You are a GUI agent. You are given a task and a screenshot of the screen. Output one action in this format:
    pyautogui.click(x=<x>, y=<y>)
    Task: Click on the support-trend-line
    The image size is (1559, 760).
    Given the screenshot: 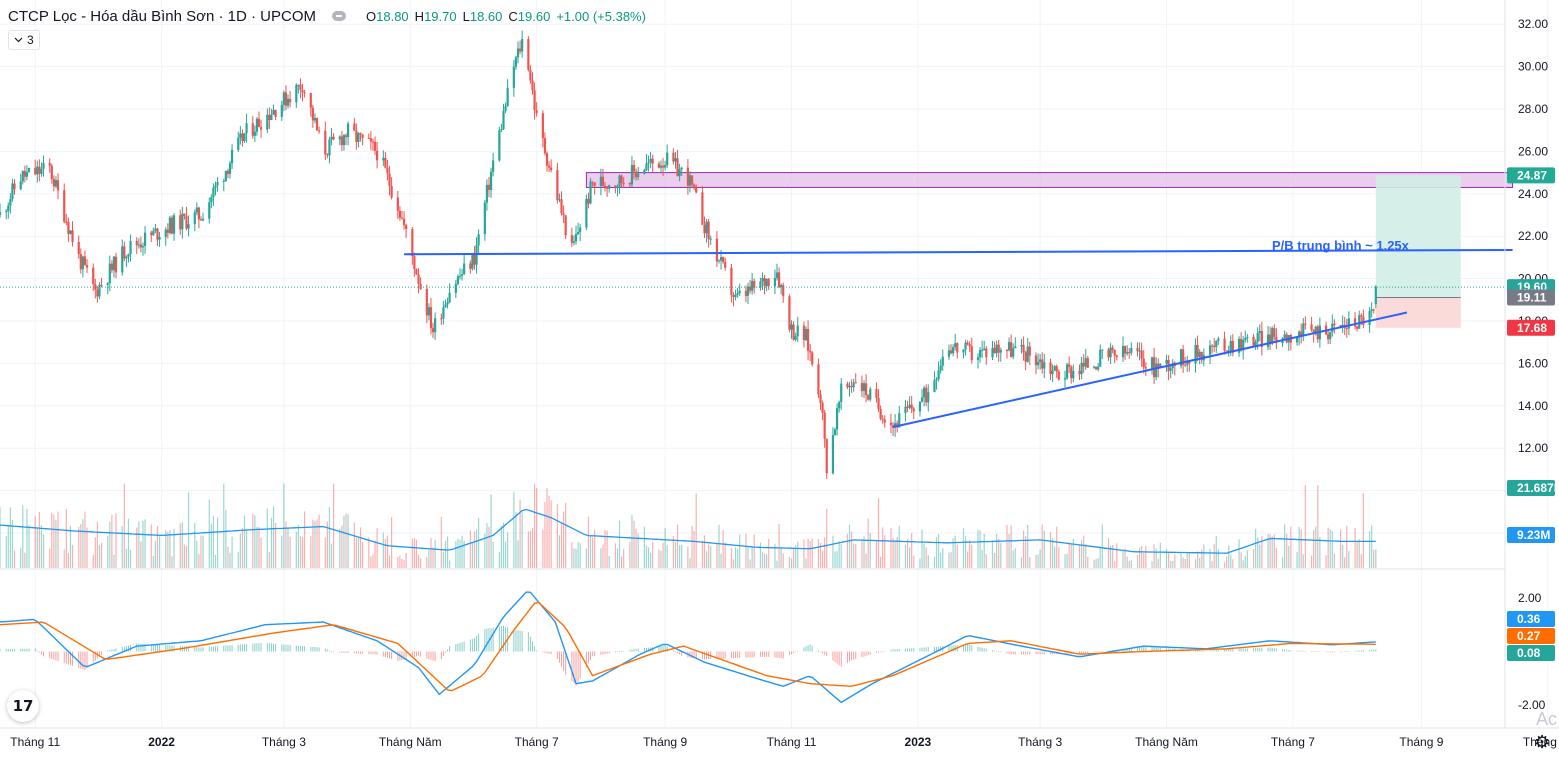 What is the action you would take?
    pyautogui.click(x=1150, y=369)
    